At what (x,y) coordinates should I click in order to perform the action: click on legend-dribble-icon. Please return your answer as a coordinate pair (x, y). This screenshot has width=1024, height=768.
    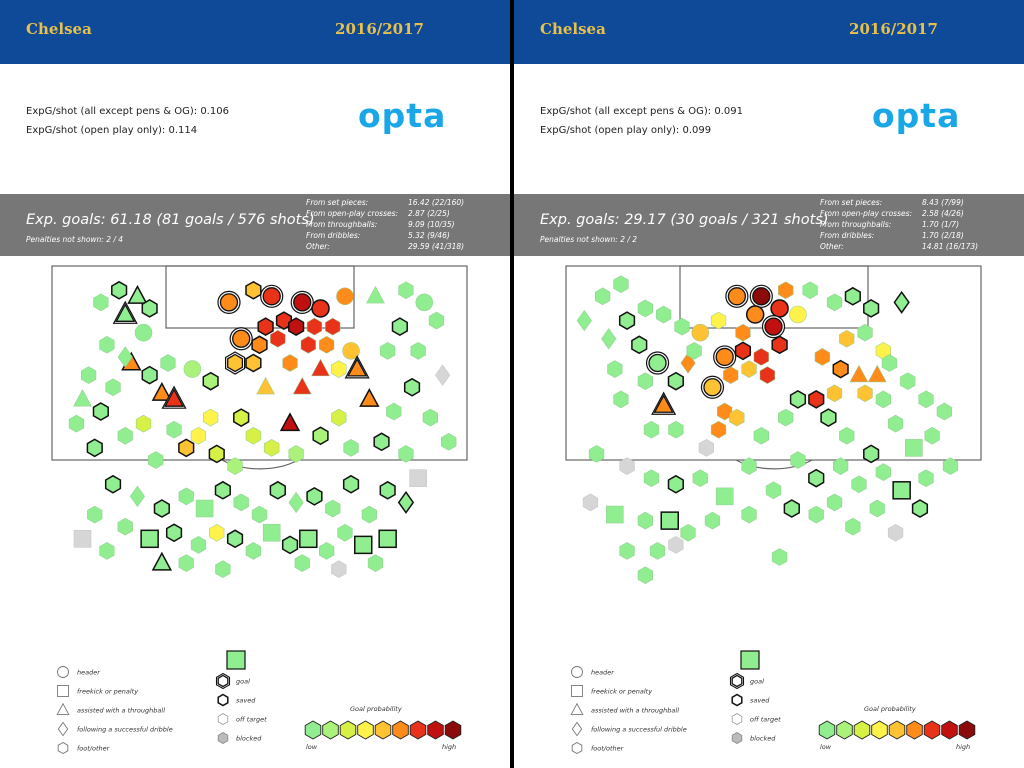
    Looking at the image, I should click on (63, 729).